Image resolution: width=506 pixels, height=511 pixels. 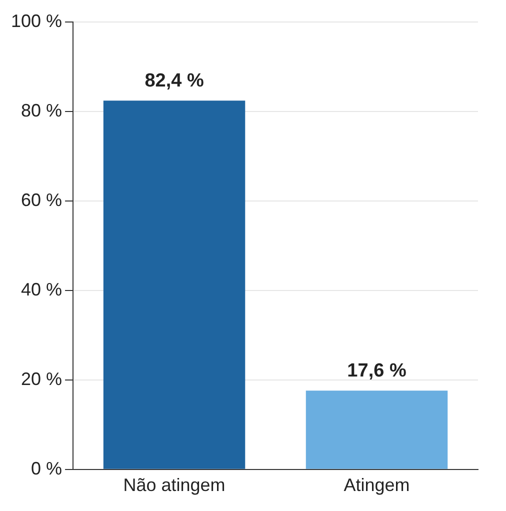 I want to click on y-tick-label: 60 %, so click(x=41, y=200).